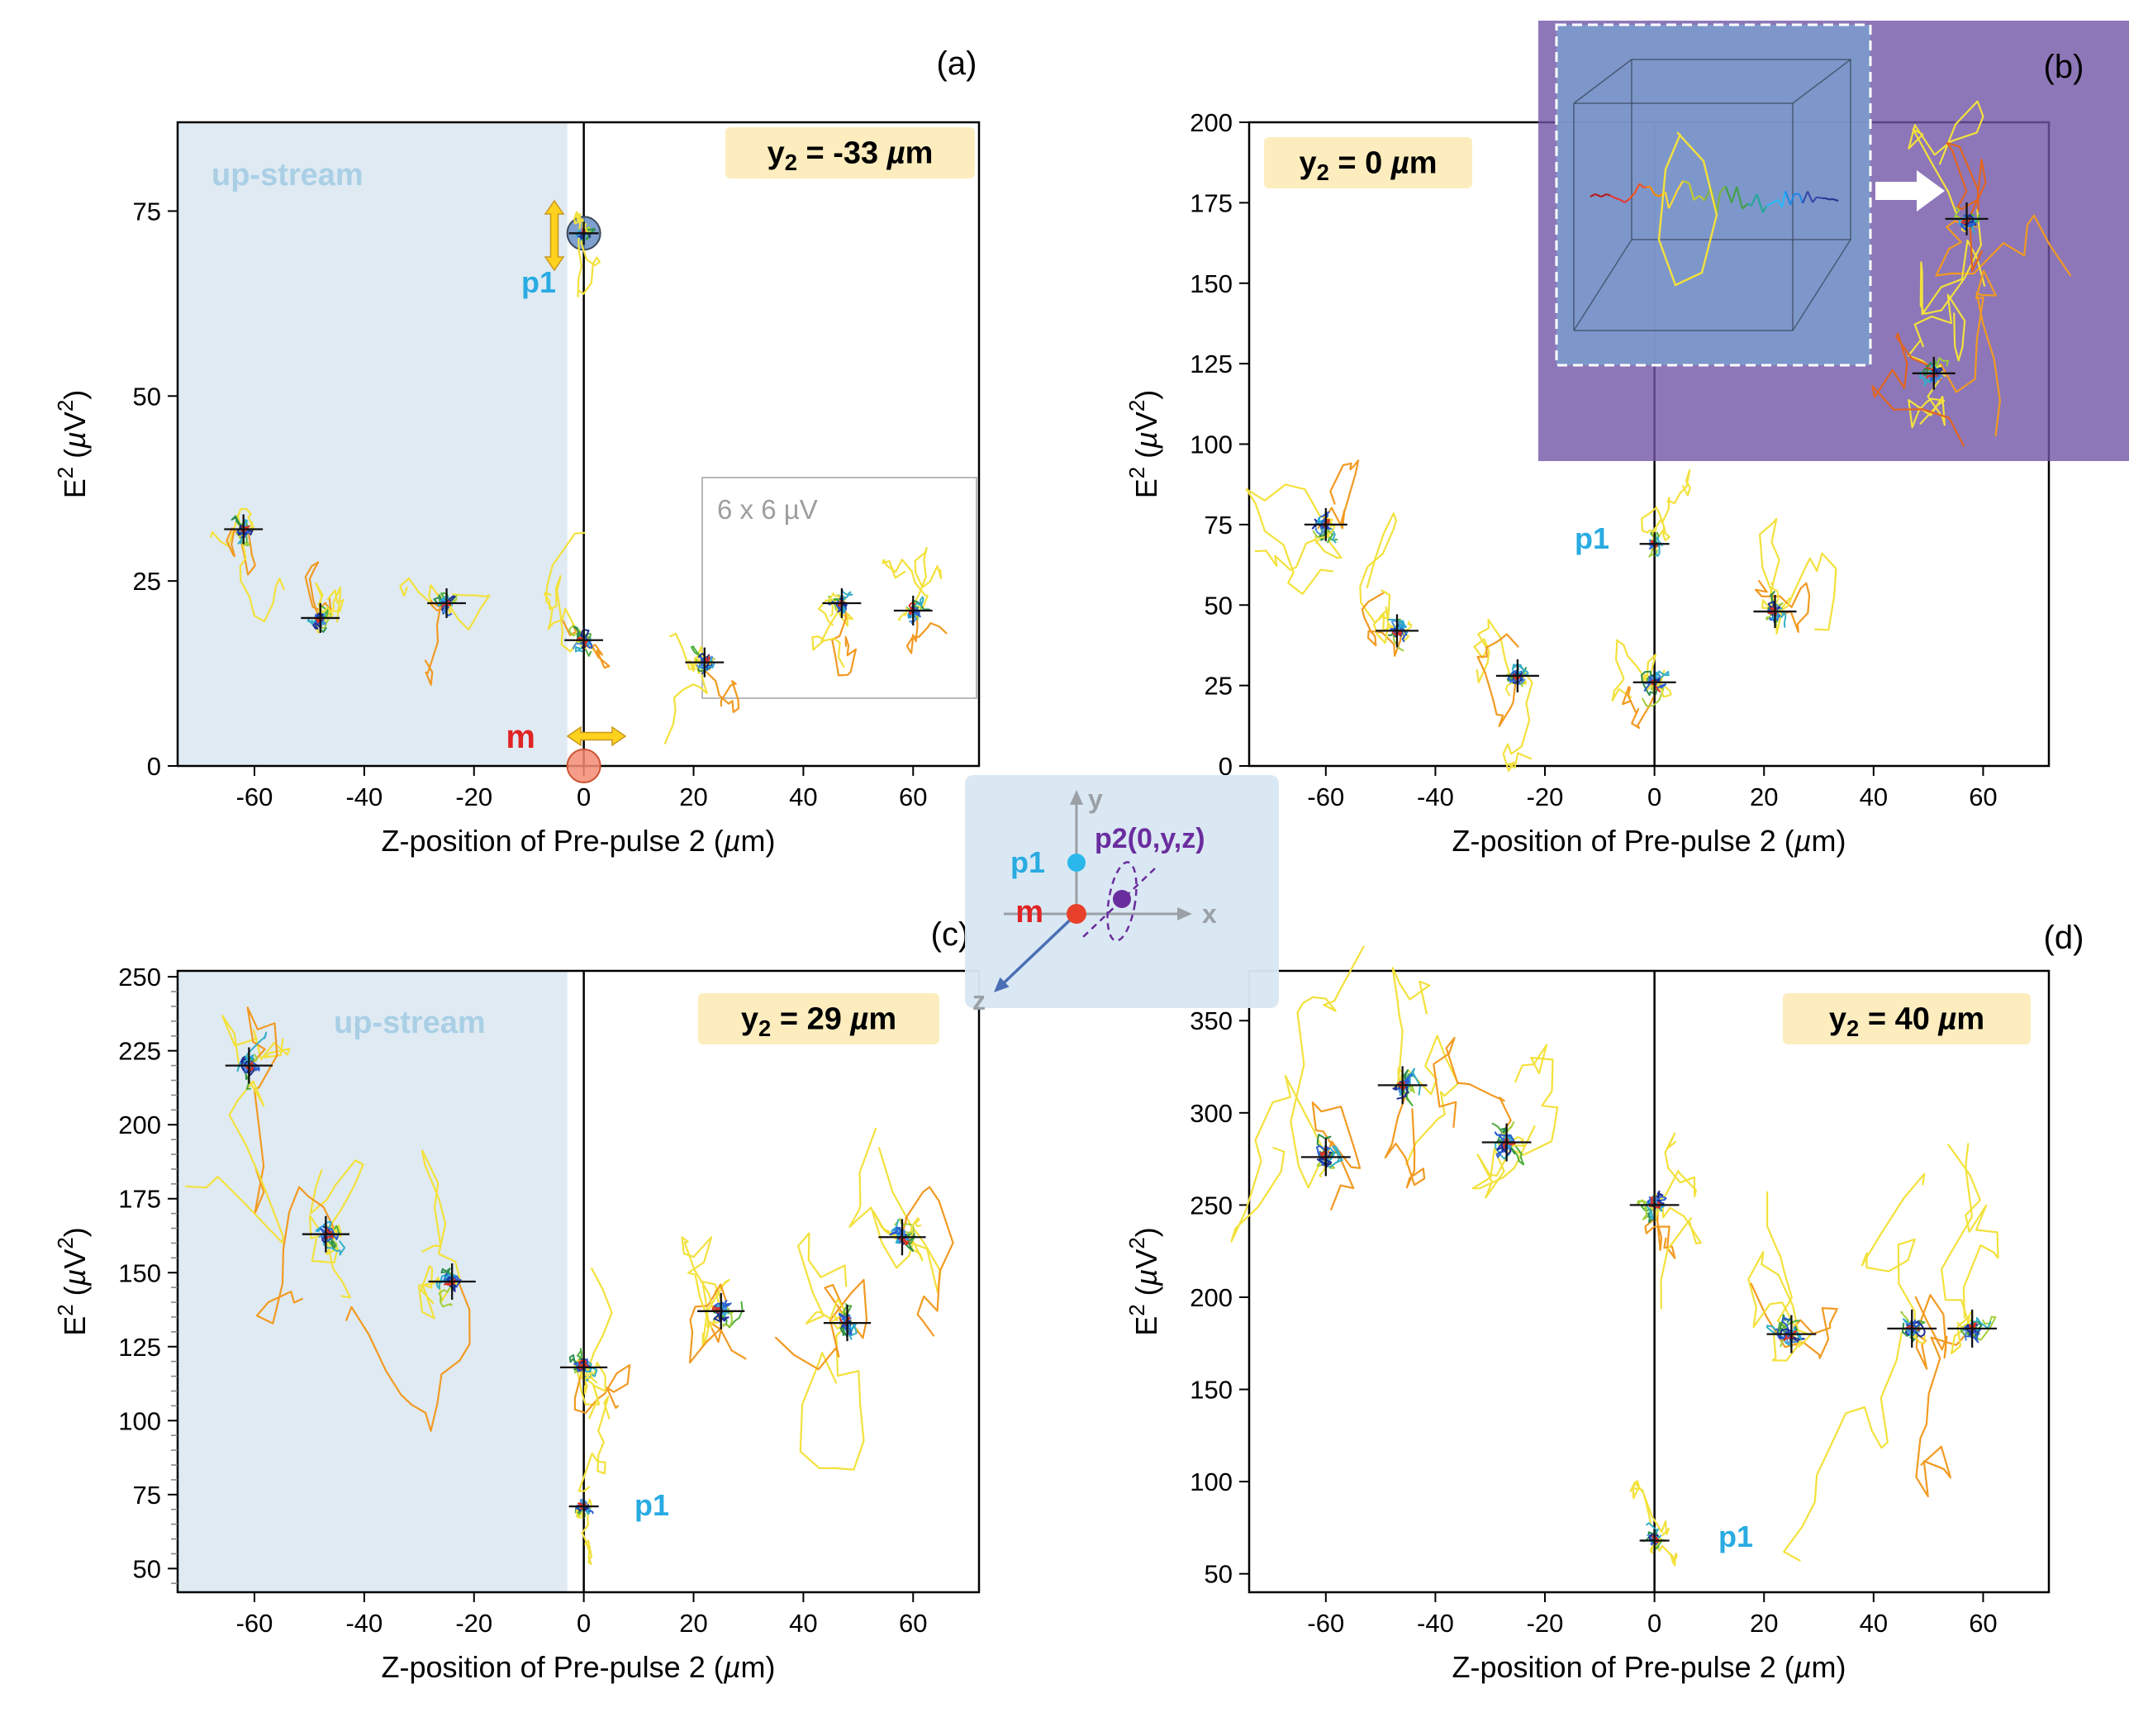  Describe the element at coordinates (140, 1420) in the screenshot. I see `y-tick-label: 100` at that location.